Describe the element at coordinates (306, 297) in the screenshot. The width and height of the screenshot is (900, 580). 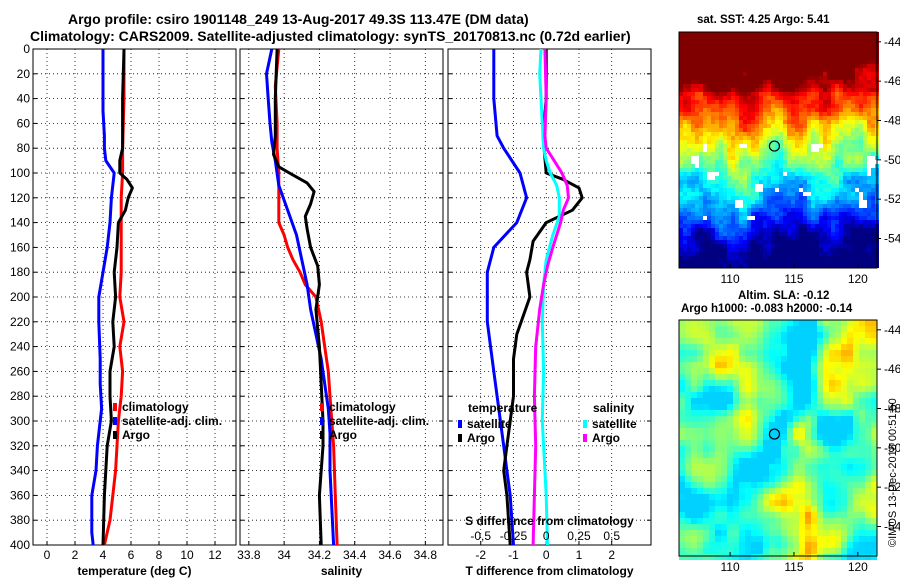
I see `salinity-line-climatology` at that location.